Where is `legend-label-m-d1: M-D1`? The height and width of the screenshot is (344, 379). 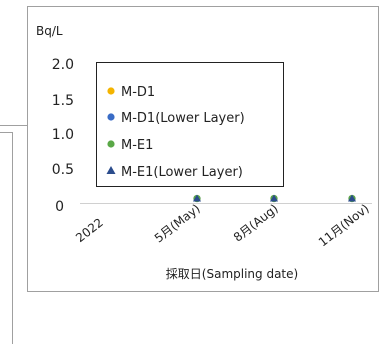 legend-label-m-d1: M-D1 is located at coordinates (138, 92).